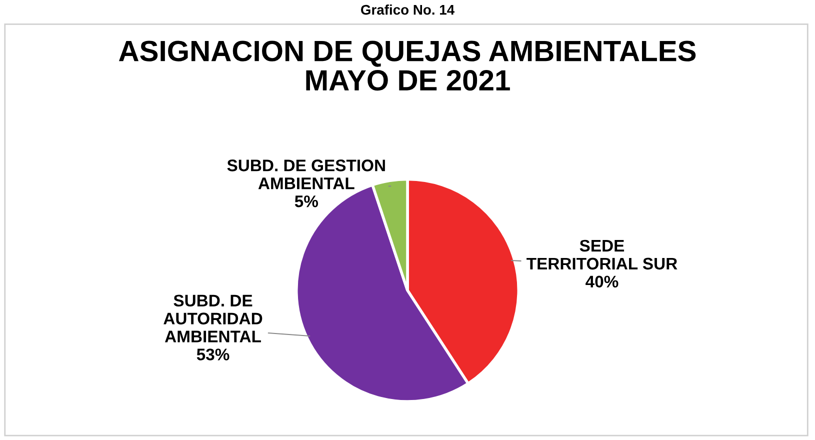  What do you see at coordinates (602, 282) in the screenshot?
I see `data-label: 40%` at bounding box center [602, 282].